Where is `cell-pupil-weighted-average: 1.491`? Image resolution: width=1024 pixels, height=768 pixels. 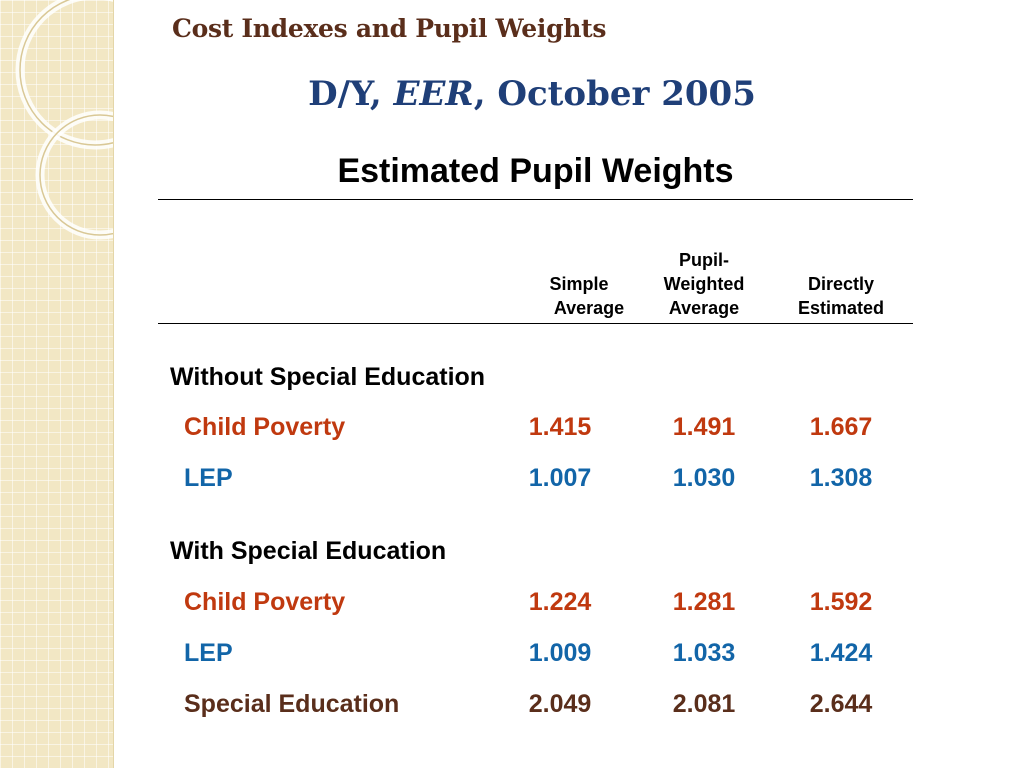 cell-pupil-weighted-average: 1.491 is located at coordinates (704, 427).